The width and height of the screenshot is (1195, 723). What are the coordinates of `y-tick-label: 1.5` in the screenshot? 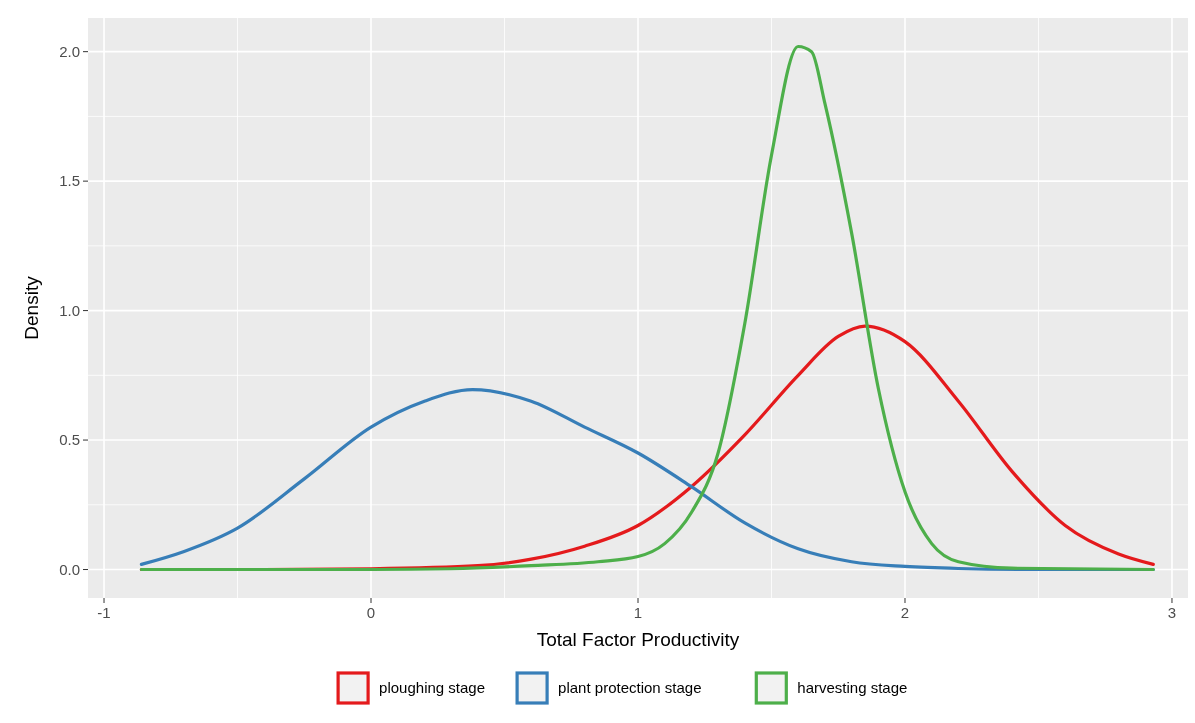 It's located at (69, 181).